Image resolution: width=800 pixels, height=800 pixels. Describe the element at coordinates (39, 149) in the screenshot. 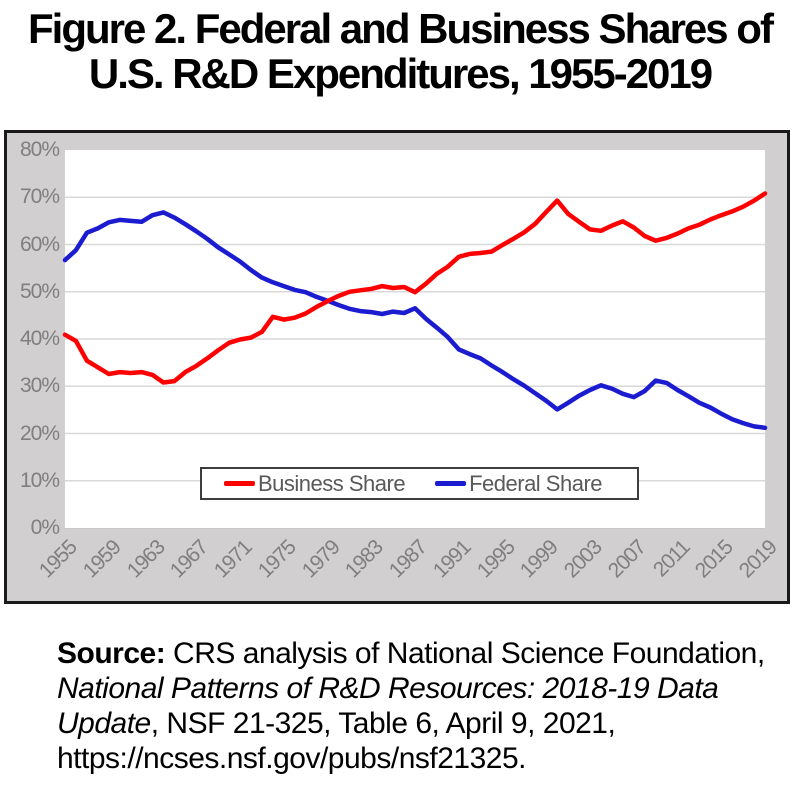

I see `y-axis-label-80: 80%` at that location.